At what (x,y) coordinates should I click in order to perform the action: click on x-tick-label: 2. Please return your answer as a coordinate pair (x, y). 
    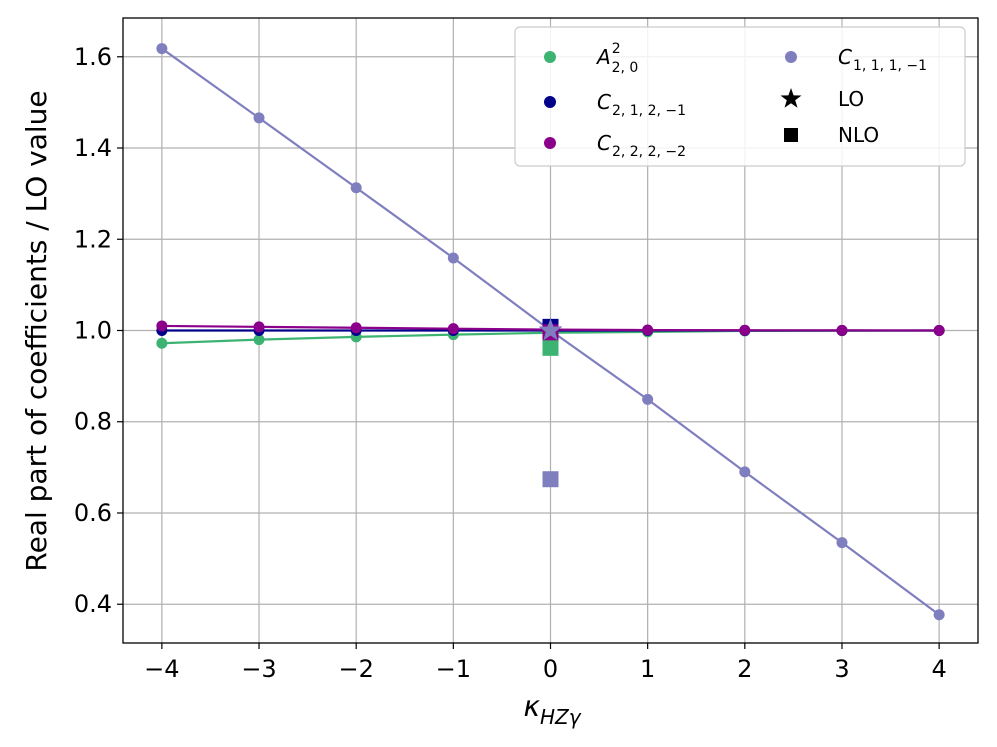
    Looking at the image, I should click on (744, 669).